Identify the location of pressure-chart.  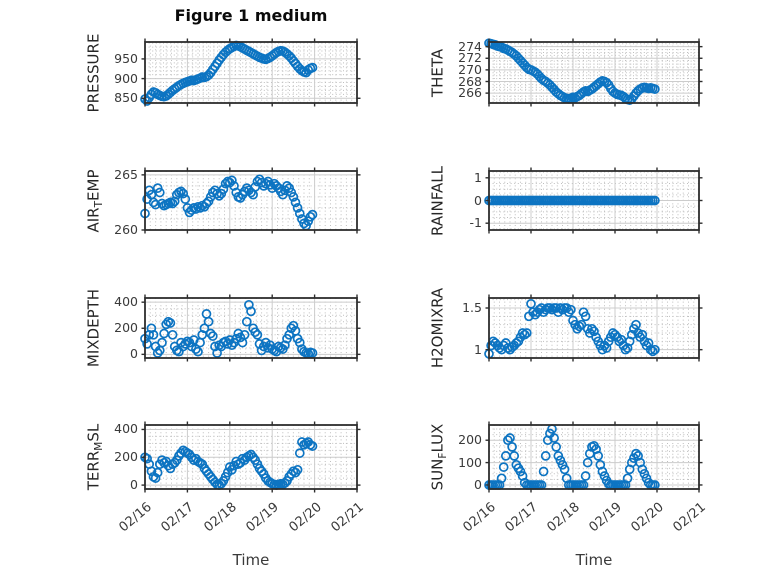
(250, 72).